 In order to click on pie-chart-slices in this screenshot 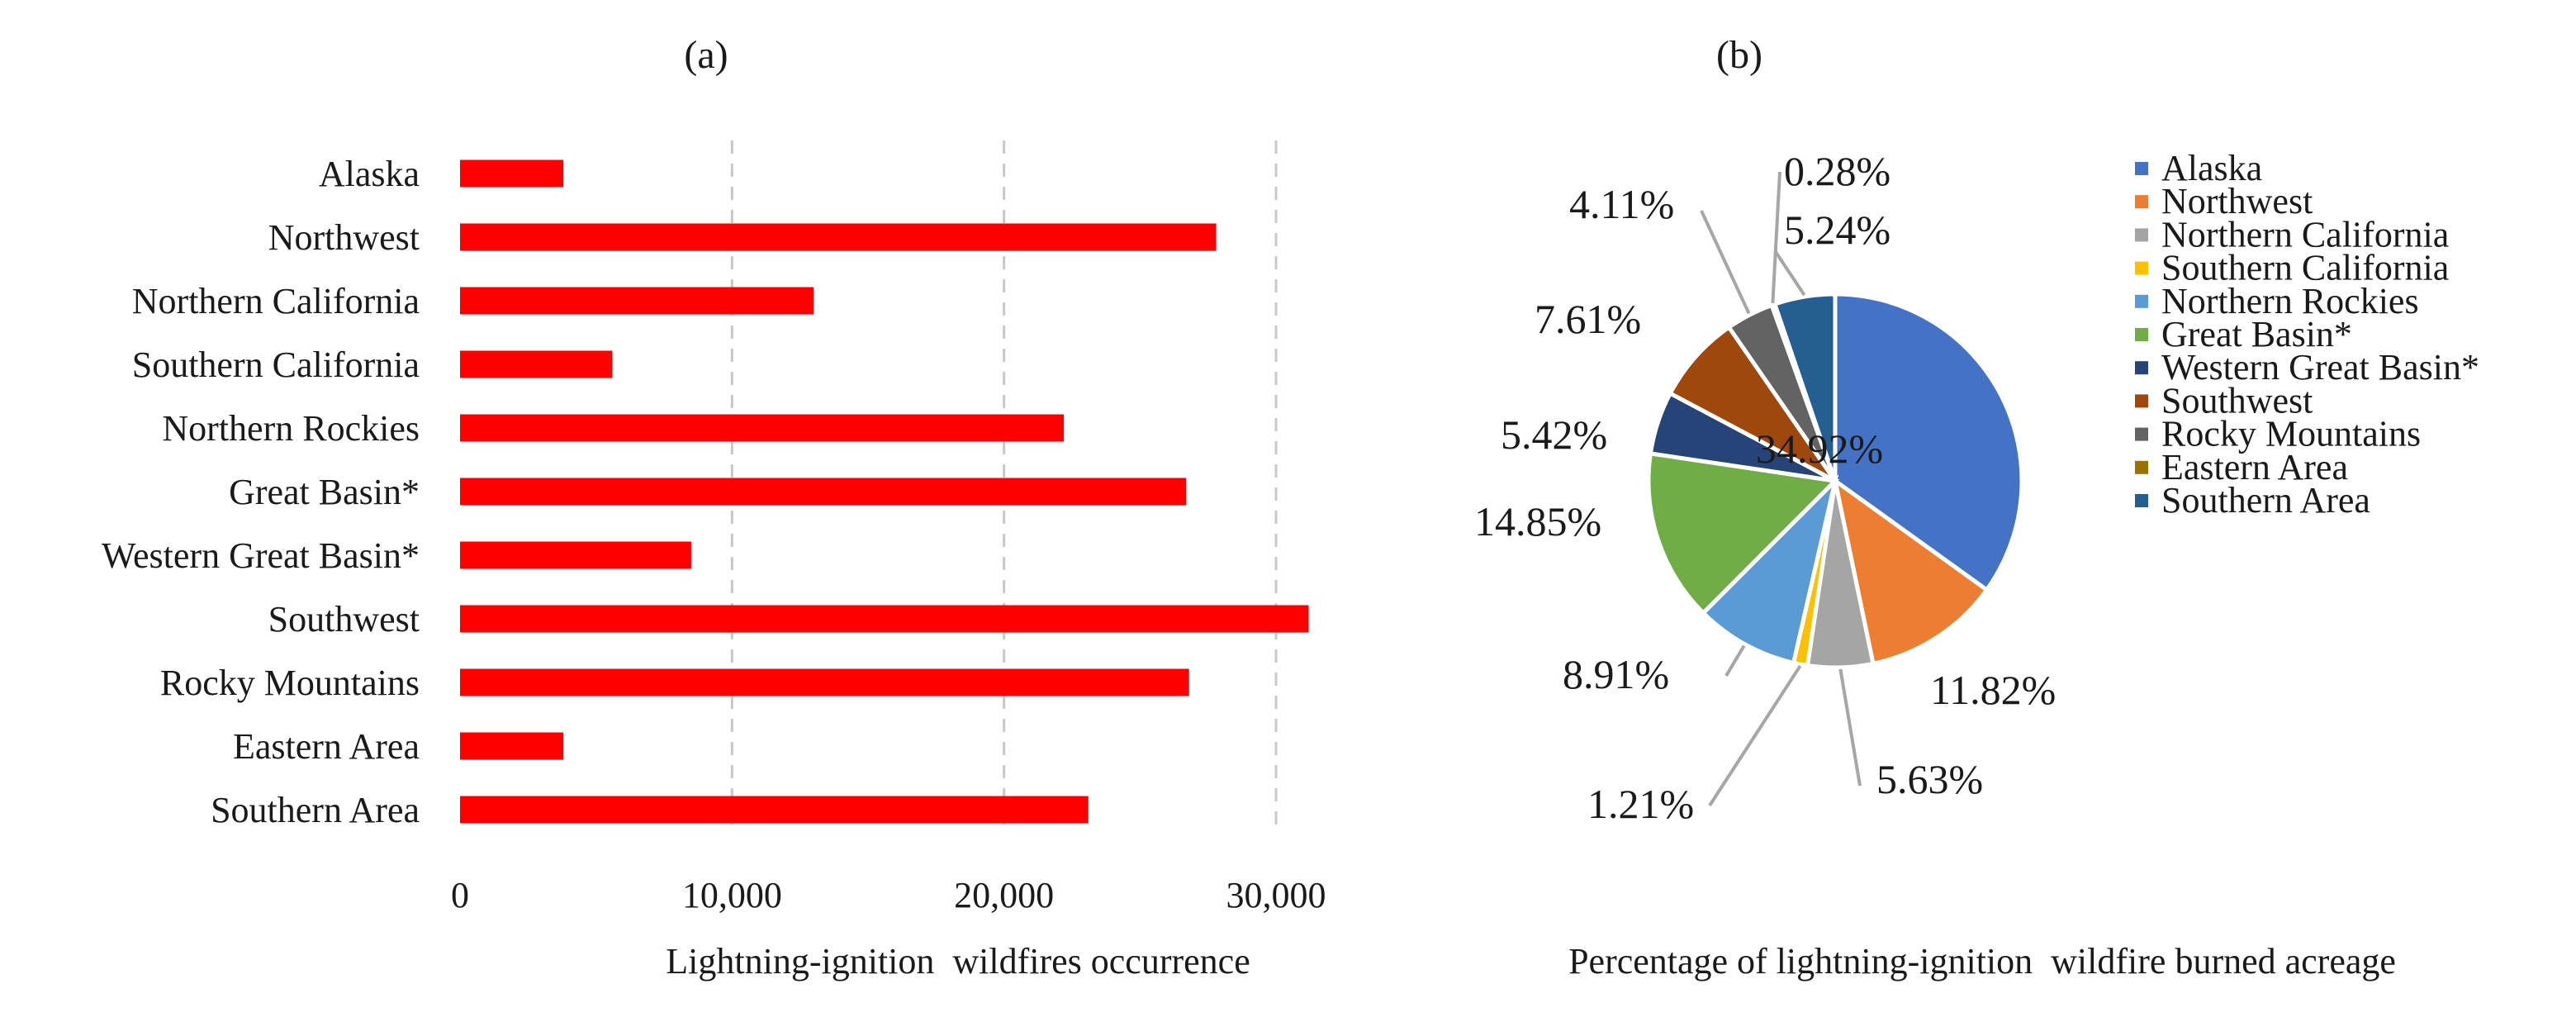, I will do `click(1835, 481)`.